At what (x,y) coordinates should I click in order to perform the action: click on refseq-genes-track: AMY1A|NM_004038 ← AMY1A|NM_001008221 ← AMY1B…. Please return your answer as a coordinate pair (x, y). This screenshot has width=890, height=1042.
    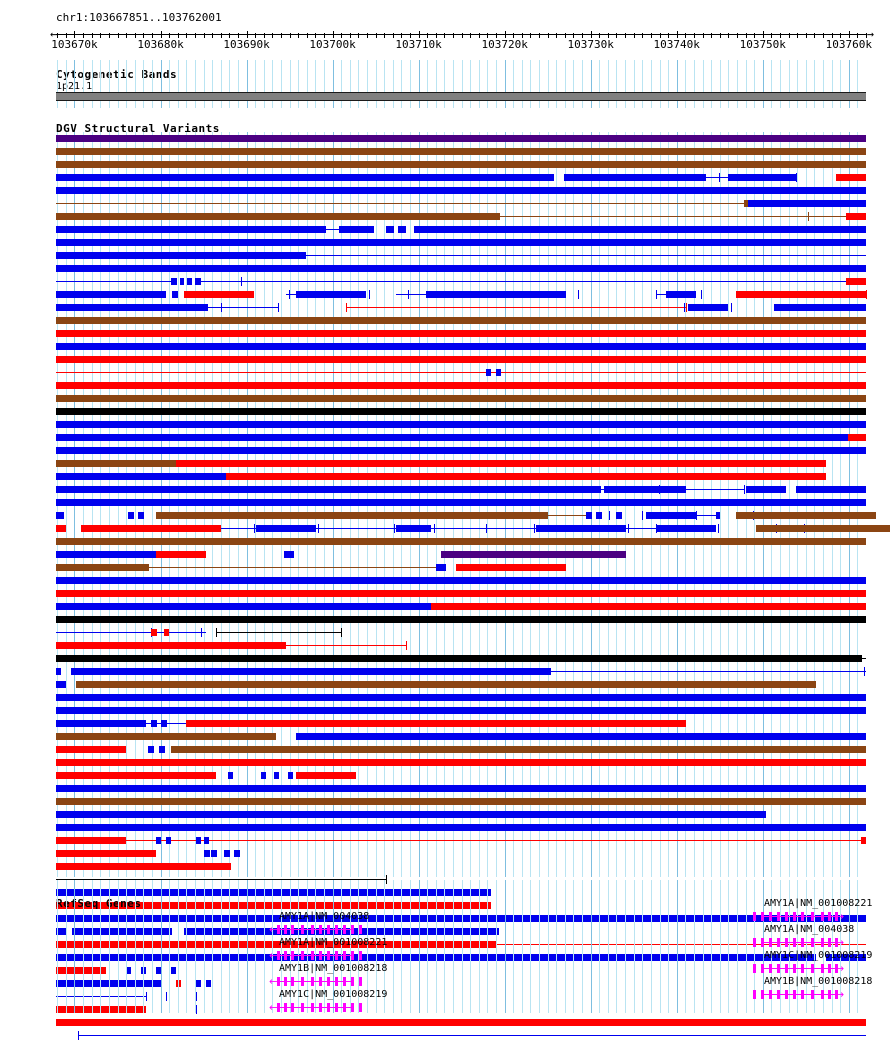
    Looking at the image, I should click on (464, 946).